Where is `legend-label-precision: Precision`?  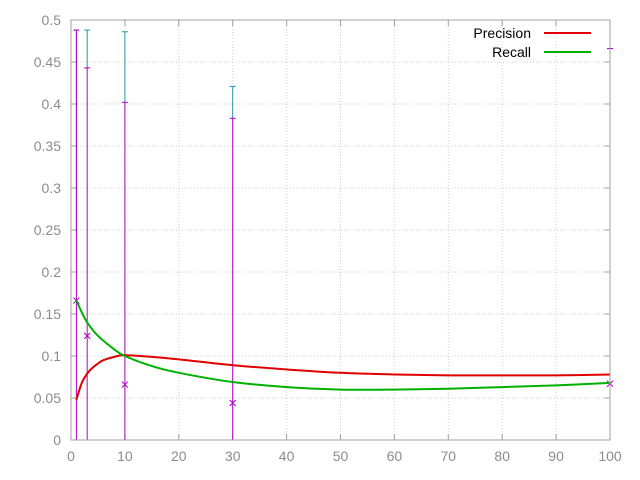 legend-label-precision: Precision is located at coordinates (502, 33).